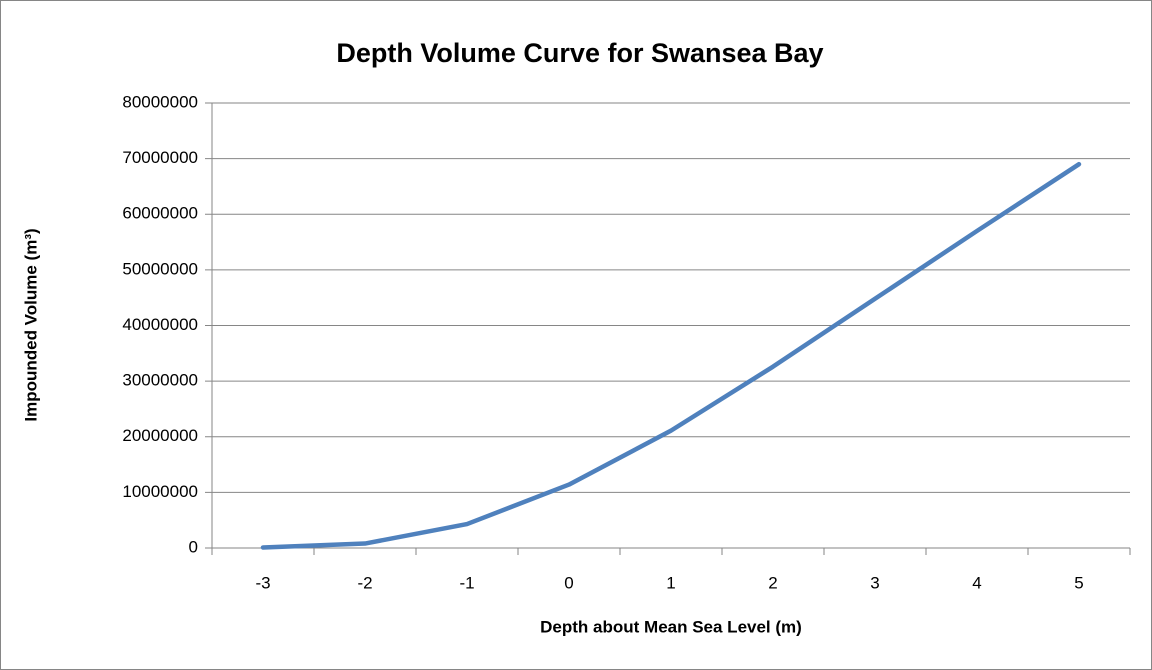  What do you see at coordinates (160, 101) in the screenshot?
I see `y-tick-label: 80000000` at bounding box center [160, 101].